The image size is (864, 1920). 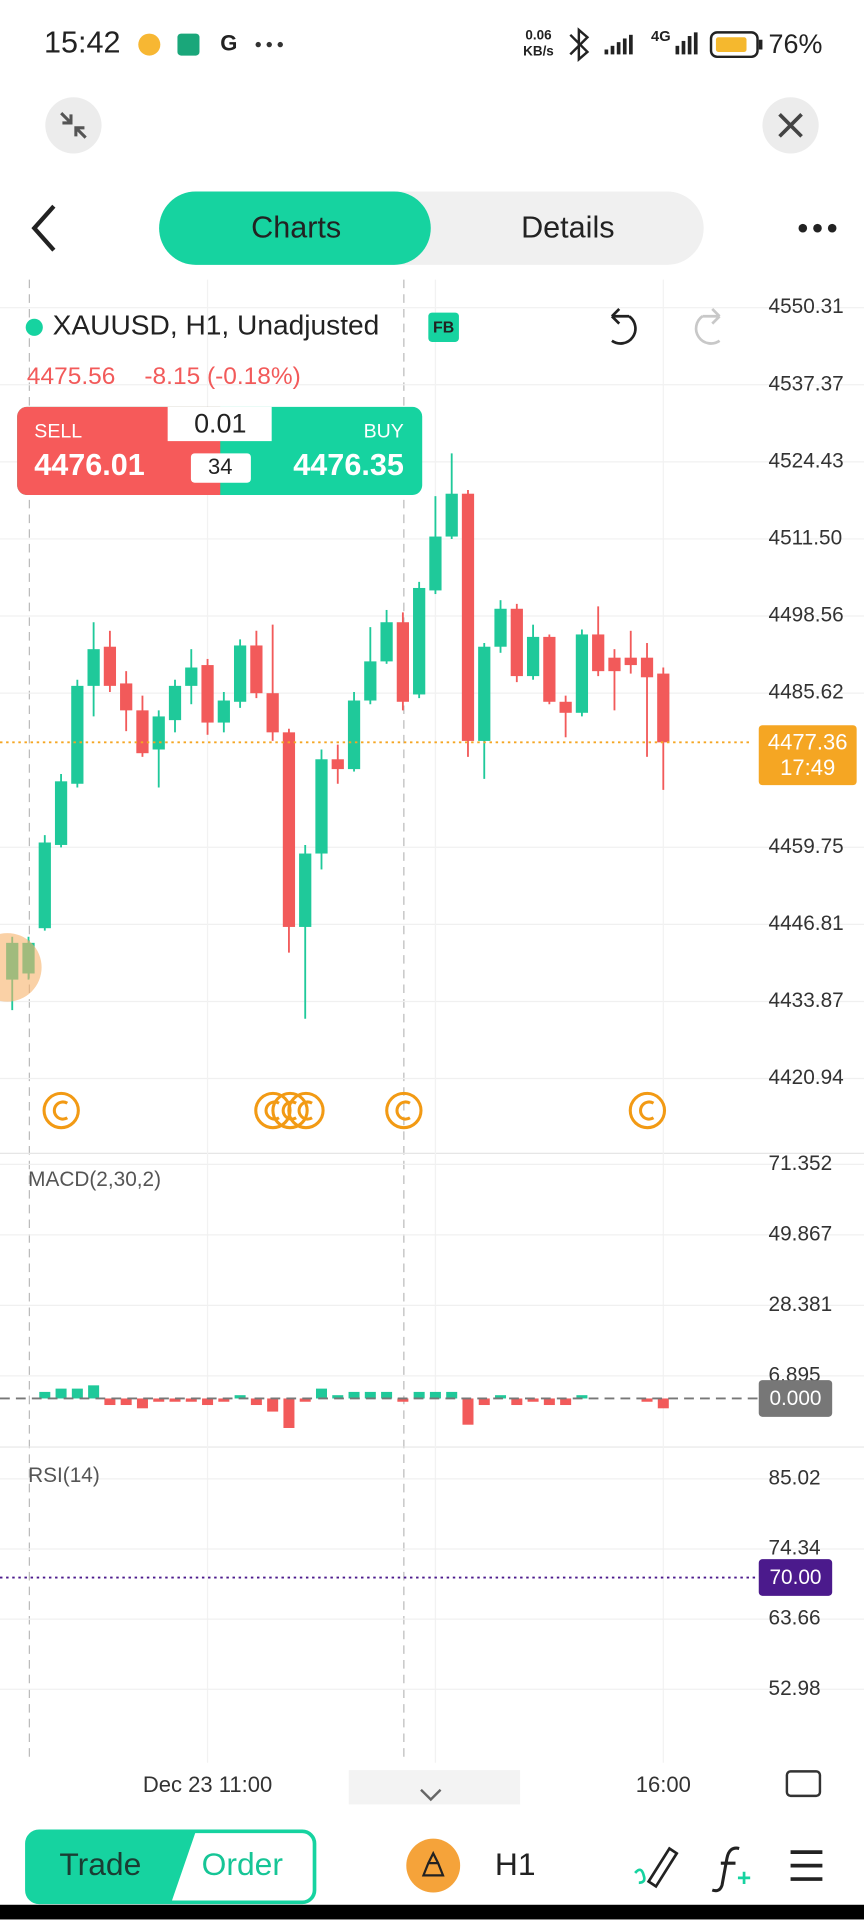 I want to click on sell-price: 4476.01, so click(x=89, y=465).